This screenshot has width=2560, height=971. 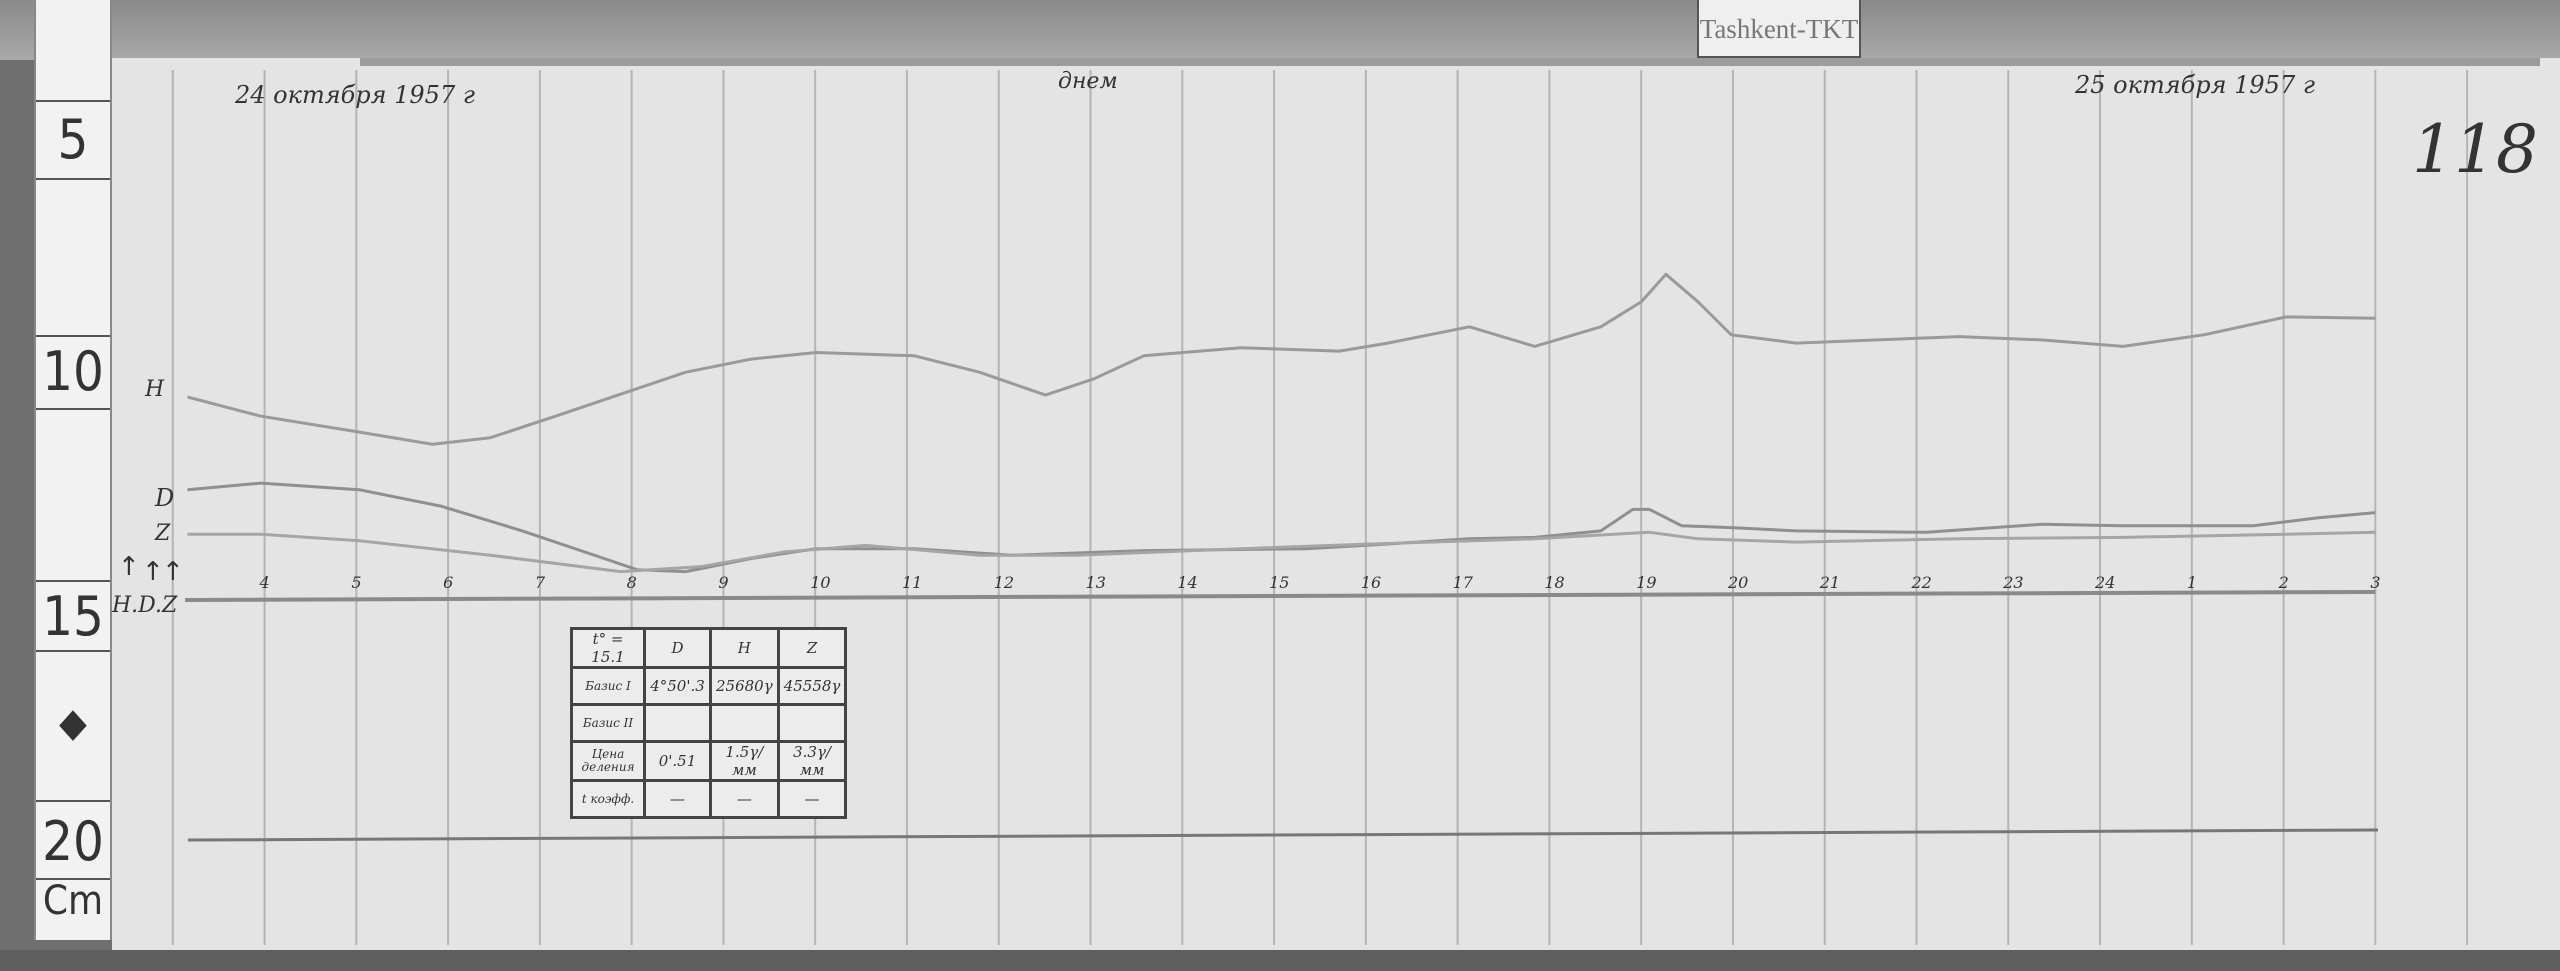 I want to click on hour-tick-label: 10, so click(x=820, y=582).